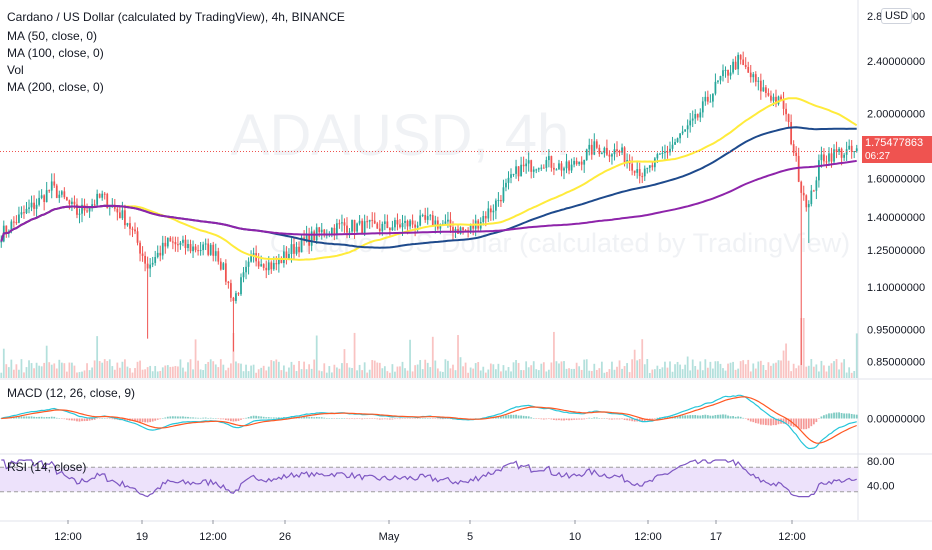  I want to click on legend-ma100: MA (100, close, 0), so click(55, 53).